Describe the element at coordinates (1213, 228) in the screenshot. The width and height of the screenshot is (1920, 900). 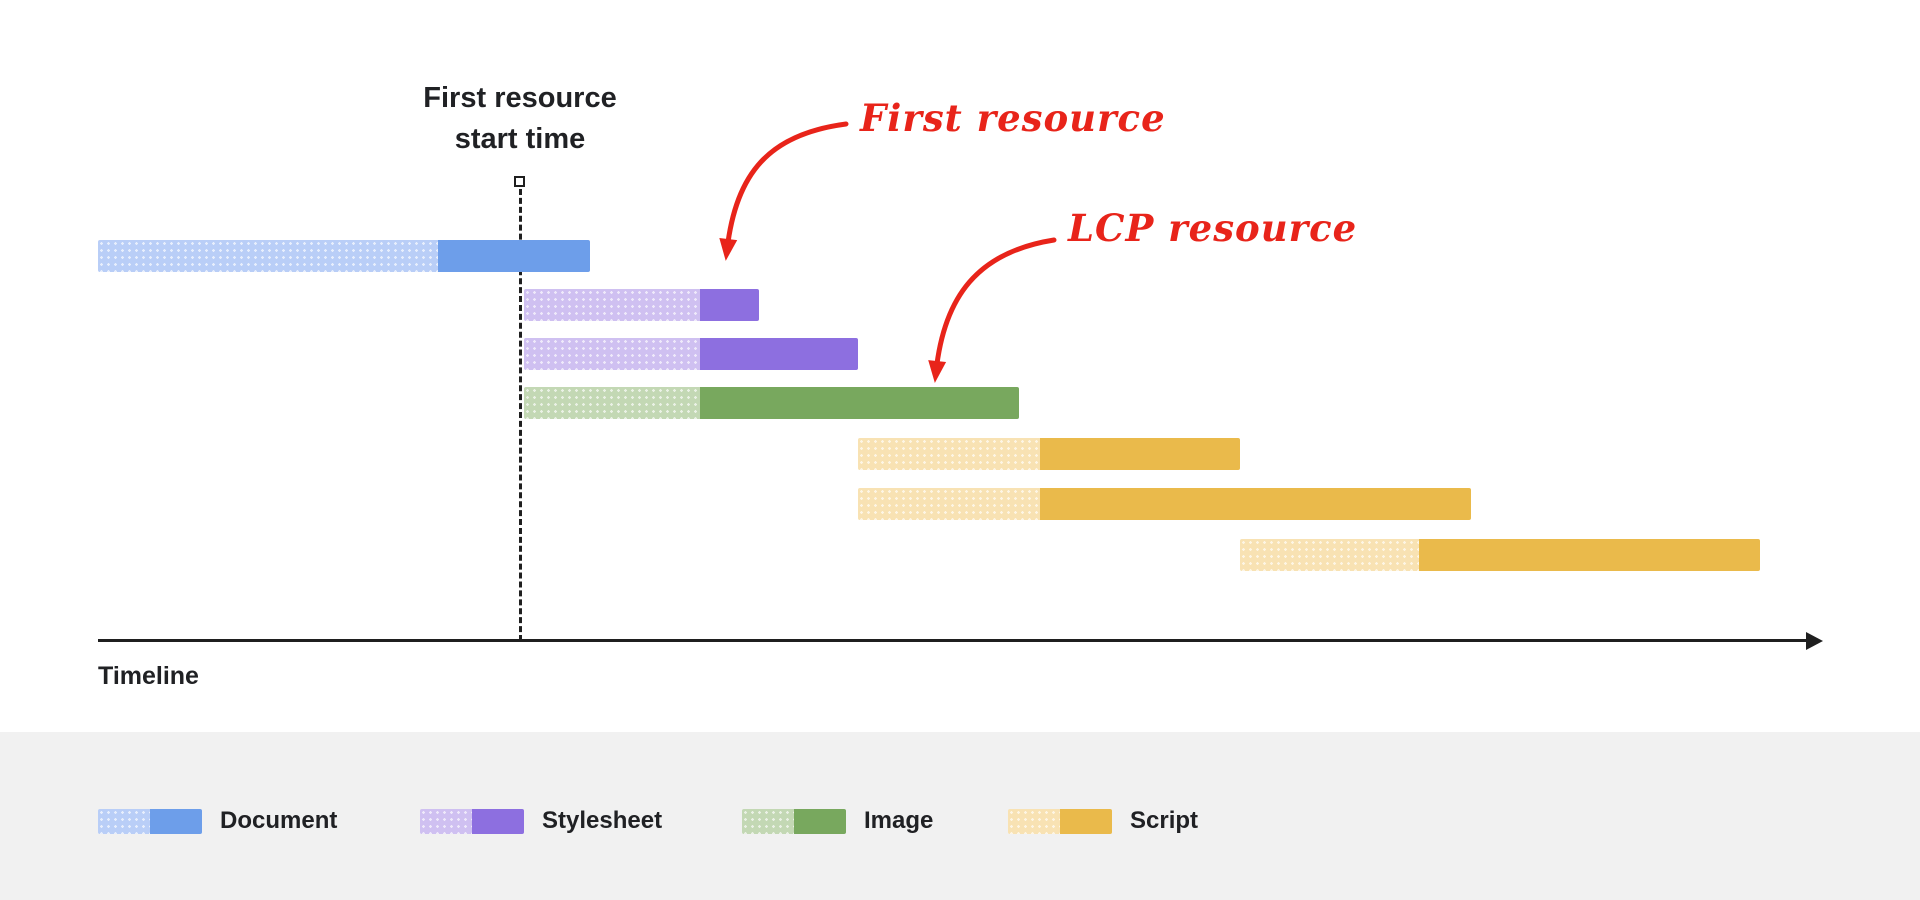
I see `lcp-resource-callout: LCP resource` at that location.